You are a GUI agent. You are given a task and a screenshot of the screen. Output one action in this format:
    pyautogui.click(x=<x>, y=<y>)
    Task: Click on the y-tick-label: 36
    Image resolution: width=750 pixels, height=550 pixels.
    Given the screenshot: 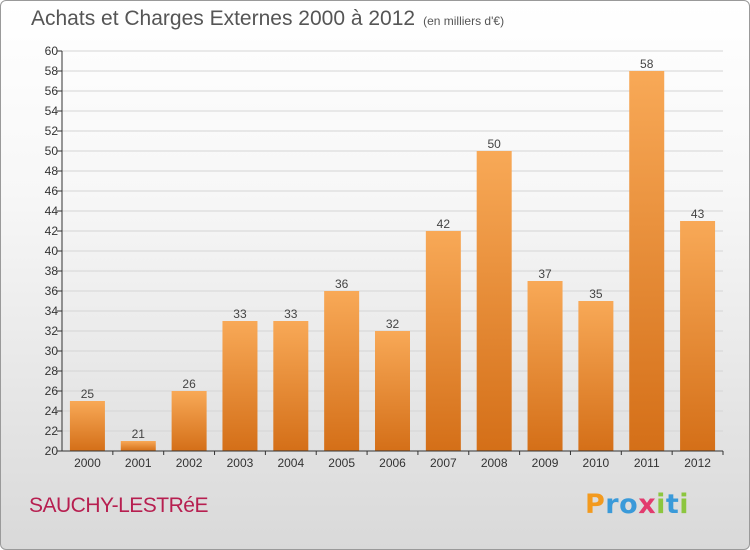 What is the action you would take?
    pyautogui.click(x=52, y=291)
    